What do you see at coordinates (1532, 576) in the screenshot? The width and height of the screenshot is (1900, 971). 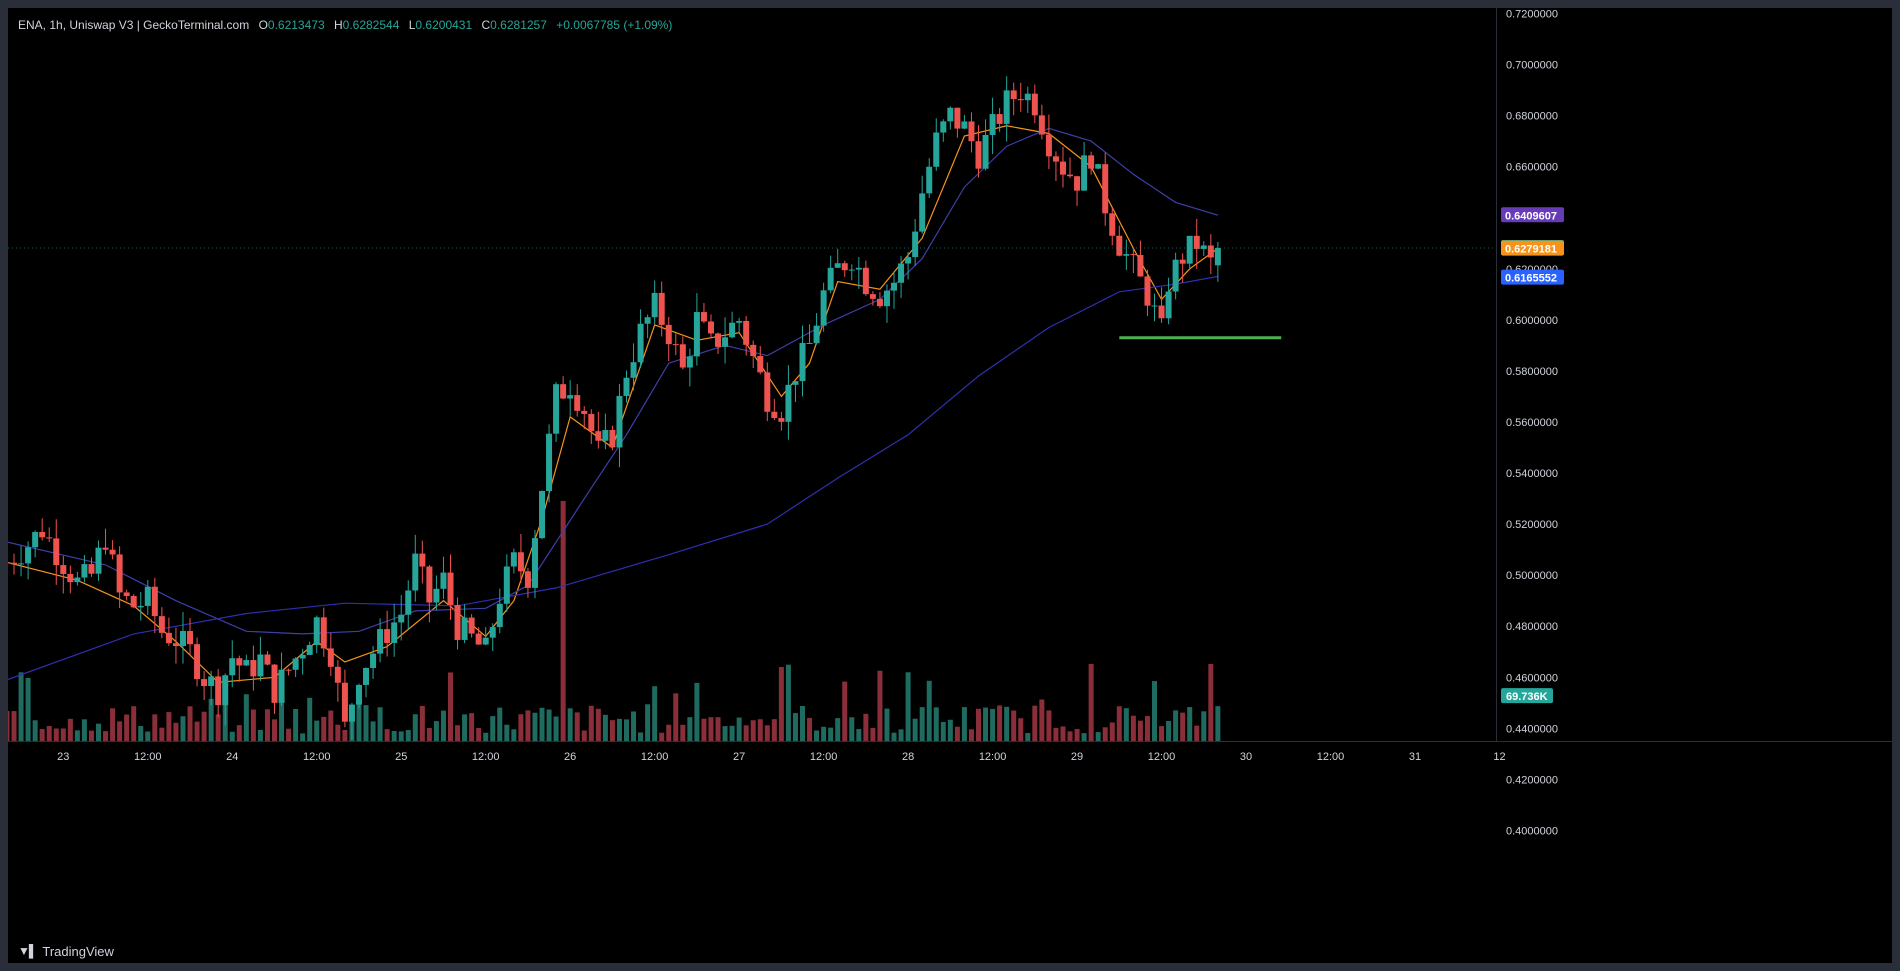 I see `y-tick-label: 0.5000000` at bounding box center [1532, 576].